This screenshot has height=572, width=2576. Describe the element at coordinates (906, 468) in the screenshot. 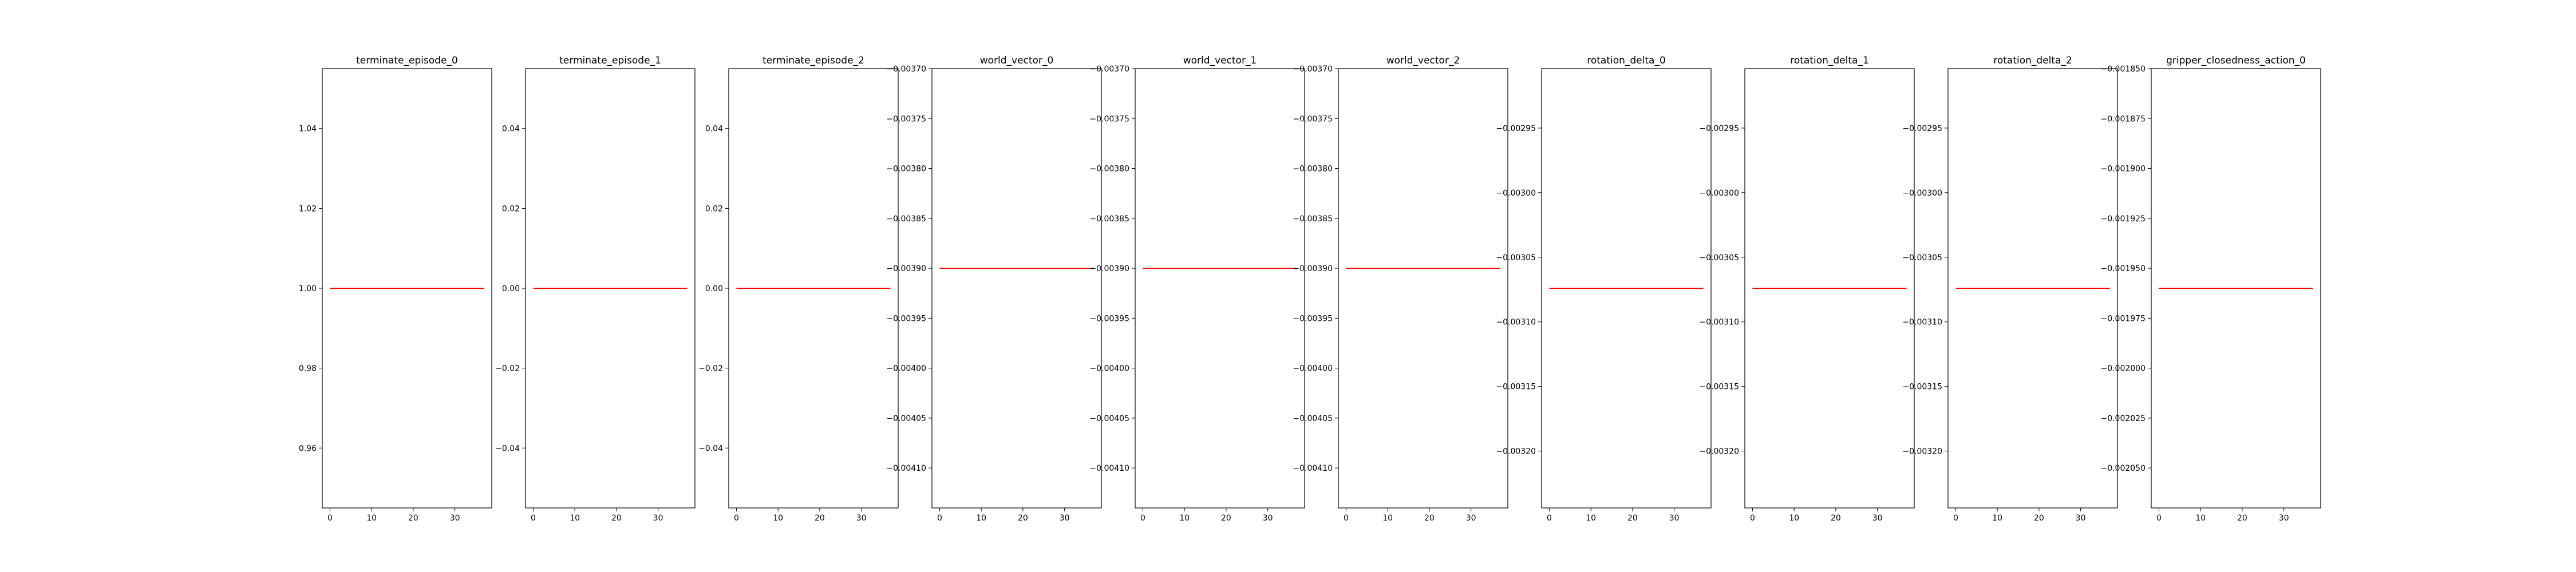

I see `y-tick-label: −0.00410` at that location.